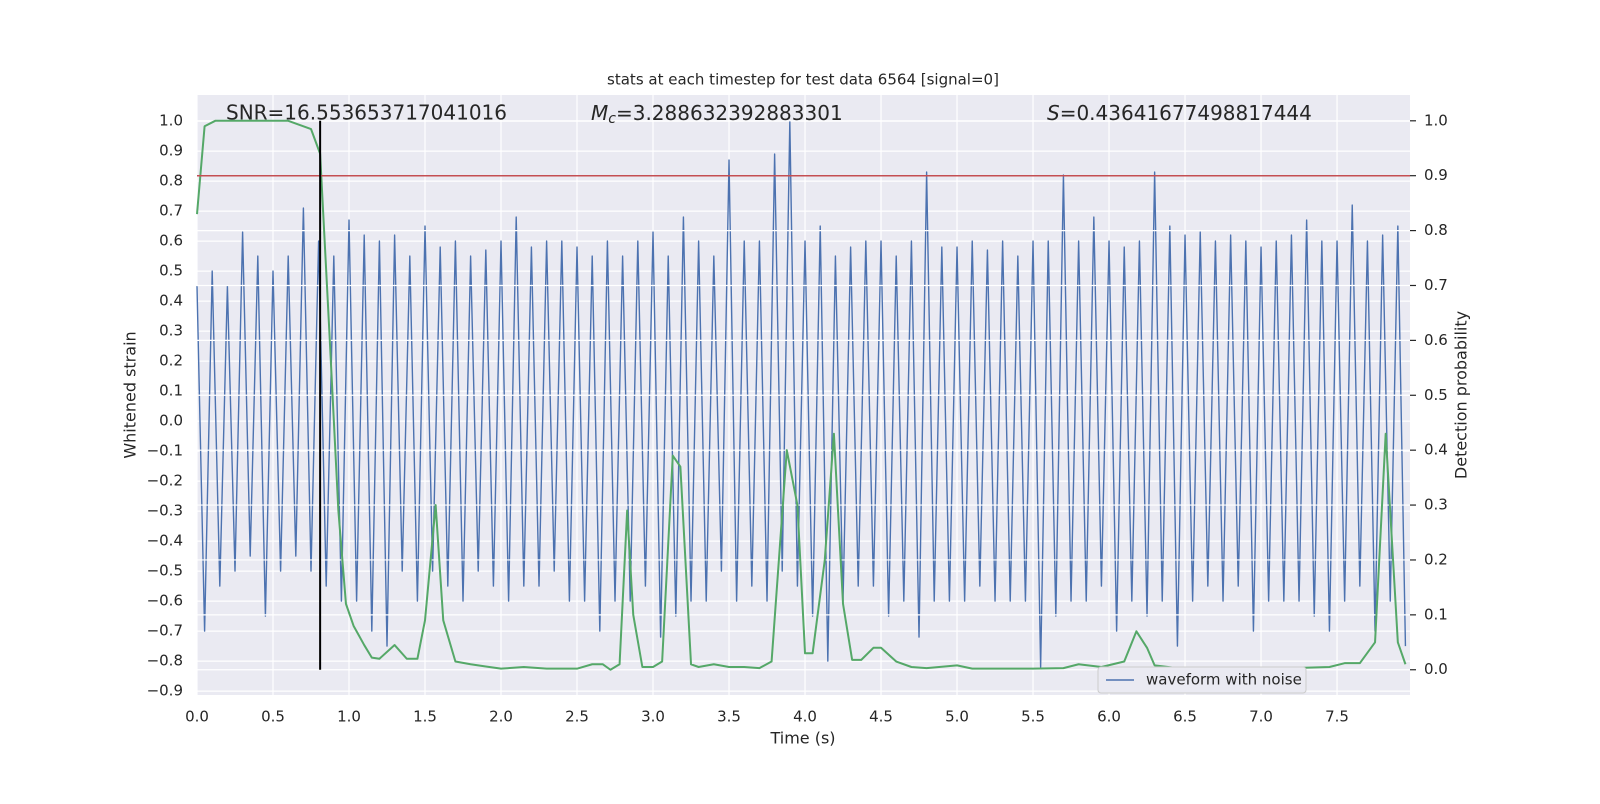  What do you see at coordinates (1436, 614) in the screenshot?
I see `y2-tick-label: 0.1` at bounding box center [1436, 614].